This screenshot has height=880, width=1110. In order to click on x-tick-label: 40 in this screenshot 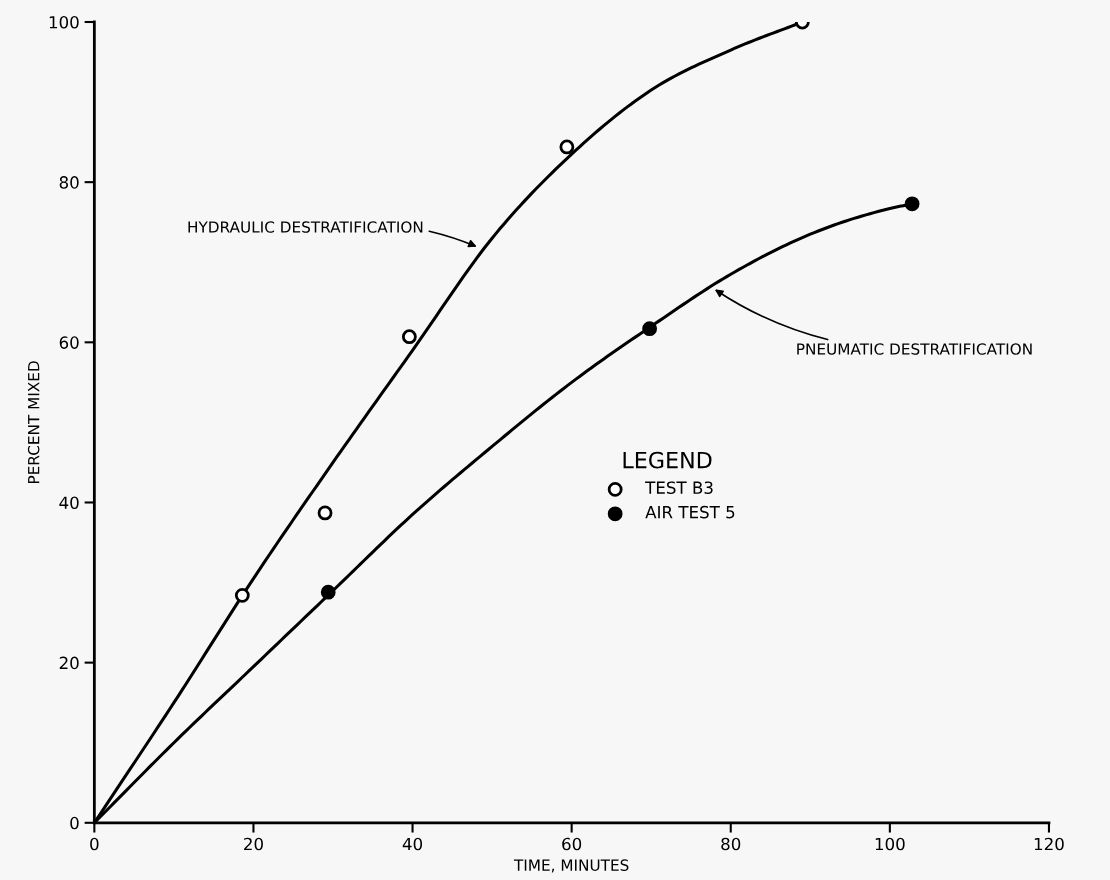, I will do `click(412, 844)`.